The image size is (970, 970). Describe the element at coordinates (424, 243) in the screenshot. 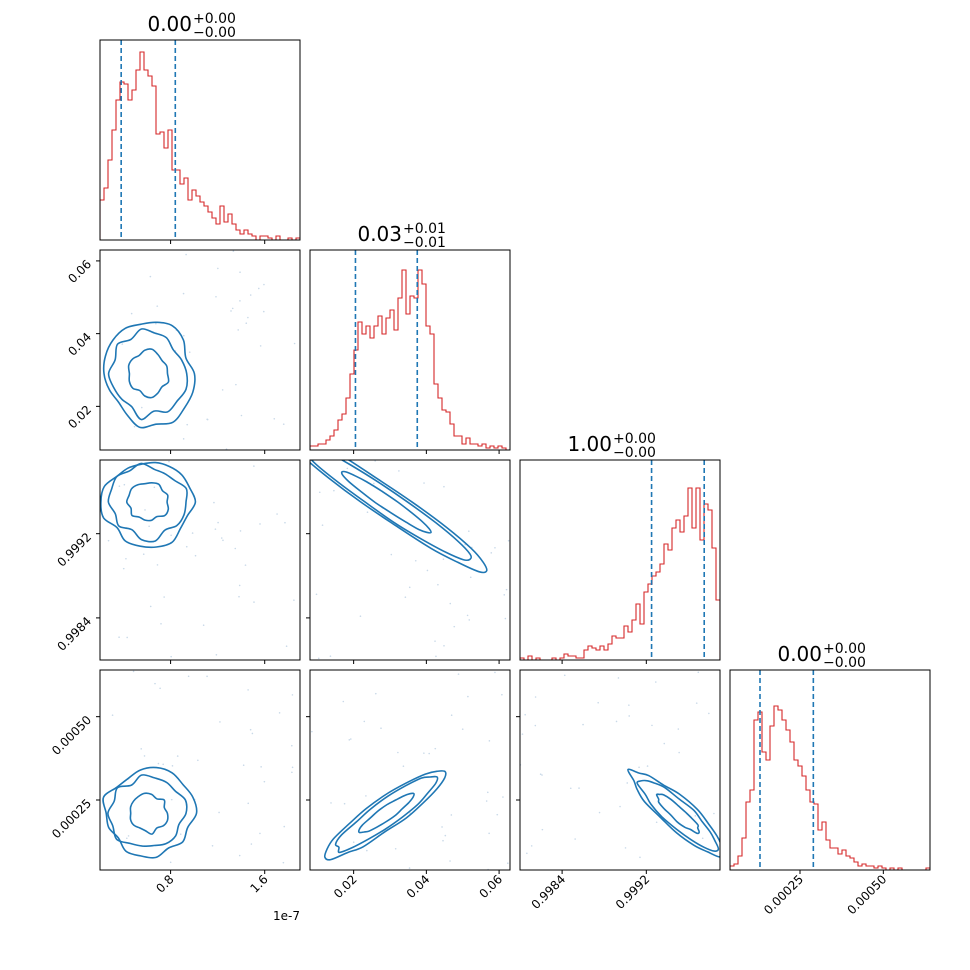

I see `title-minus-1: −0.01` at that location.